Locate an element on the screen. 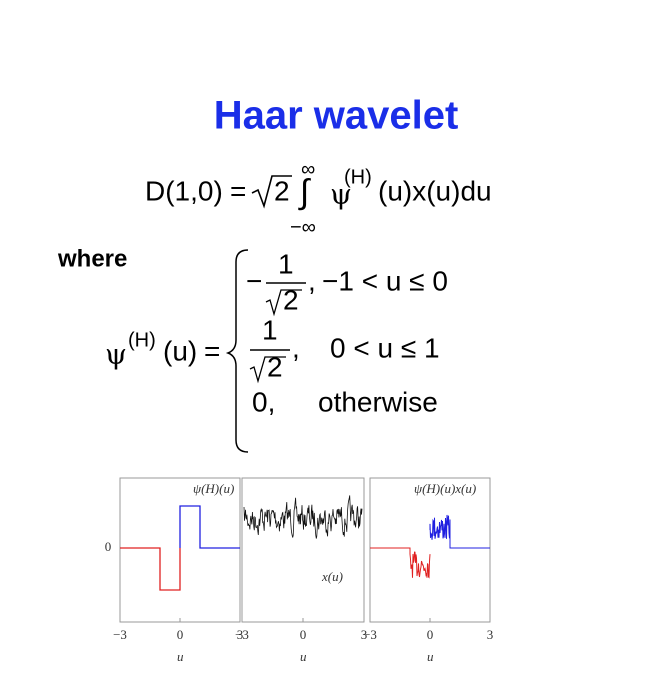 The height and width of the screenshot is (673, 672). case2-den: 2 is located at coordinates (275, 366).